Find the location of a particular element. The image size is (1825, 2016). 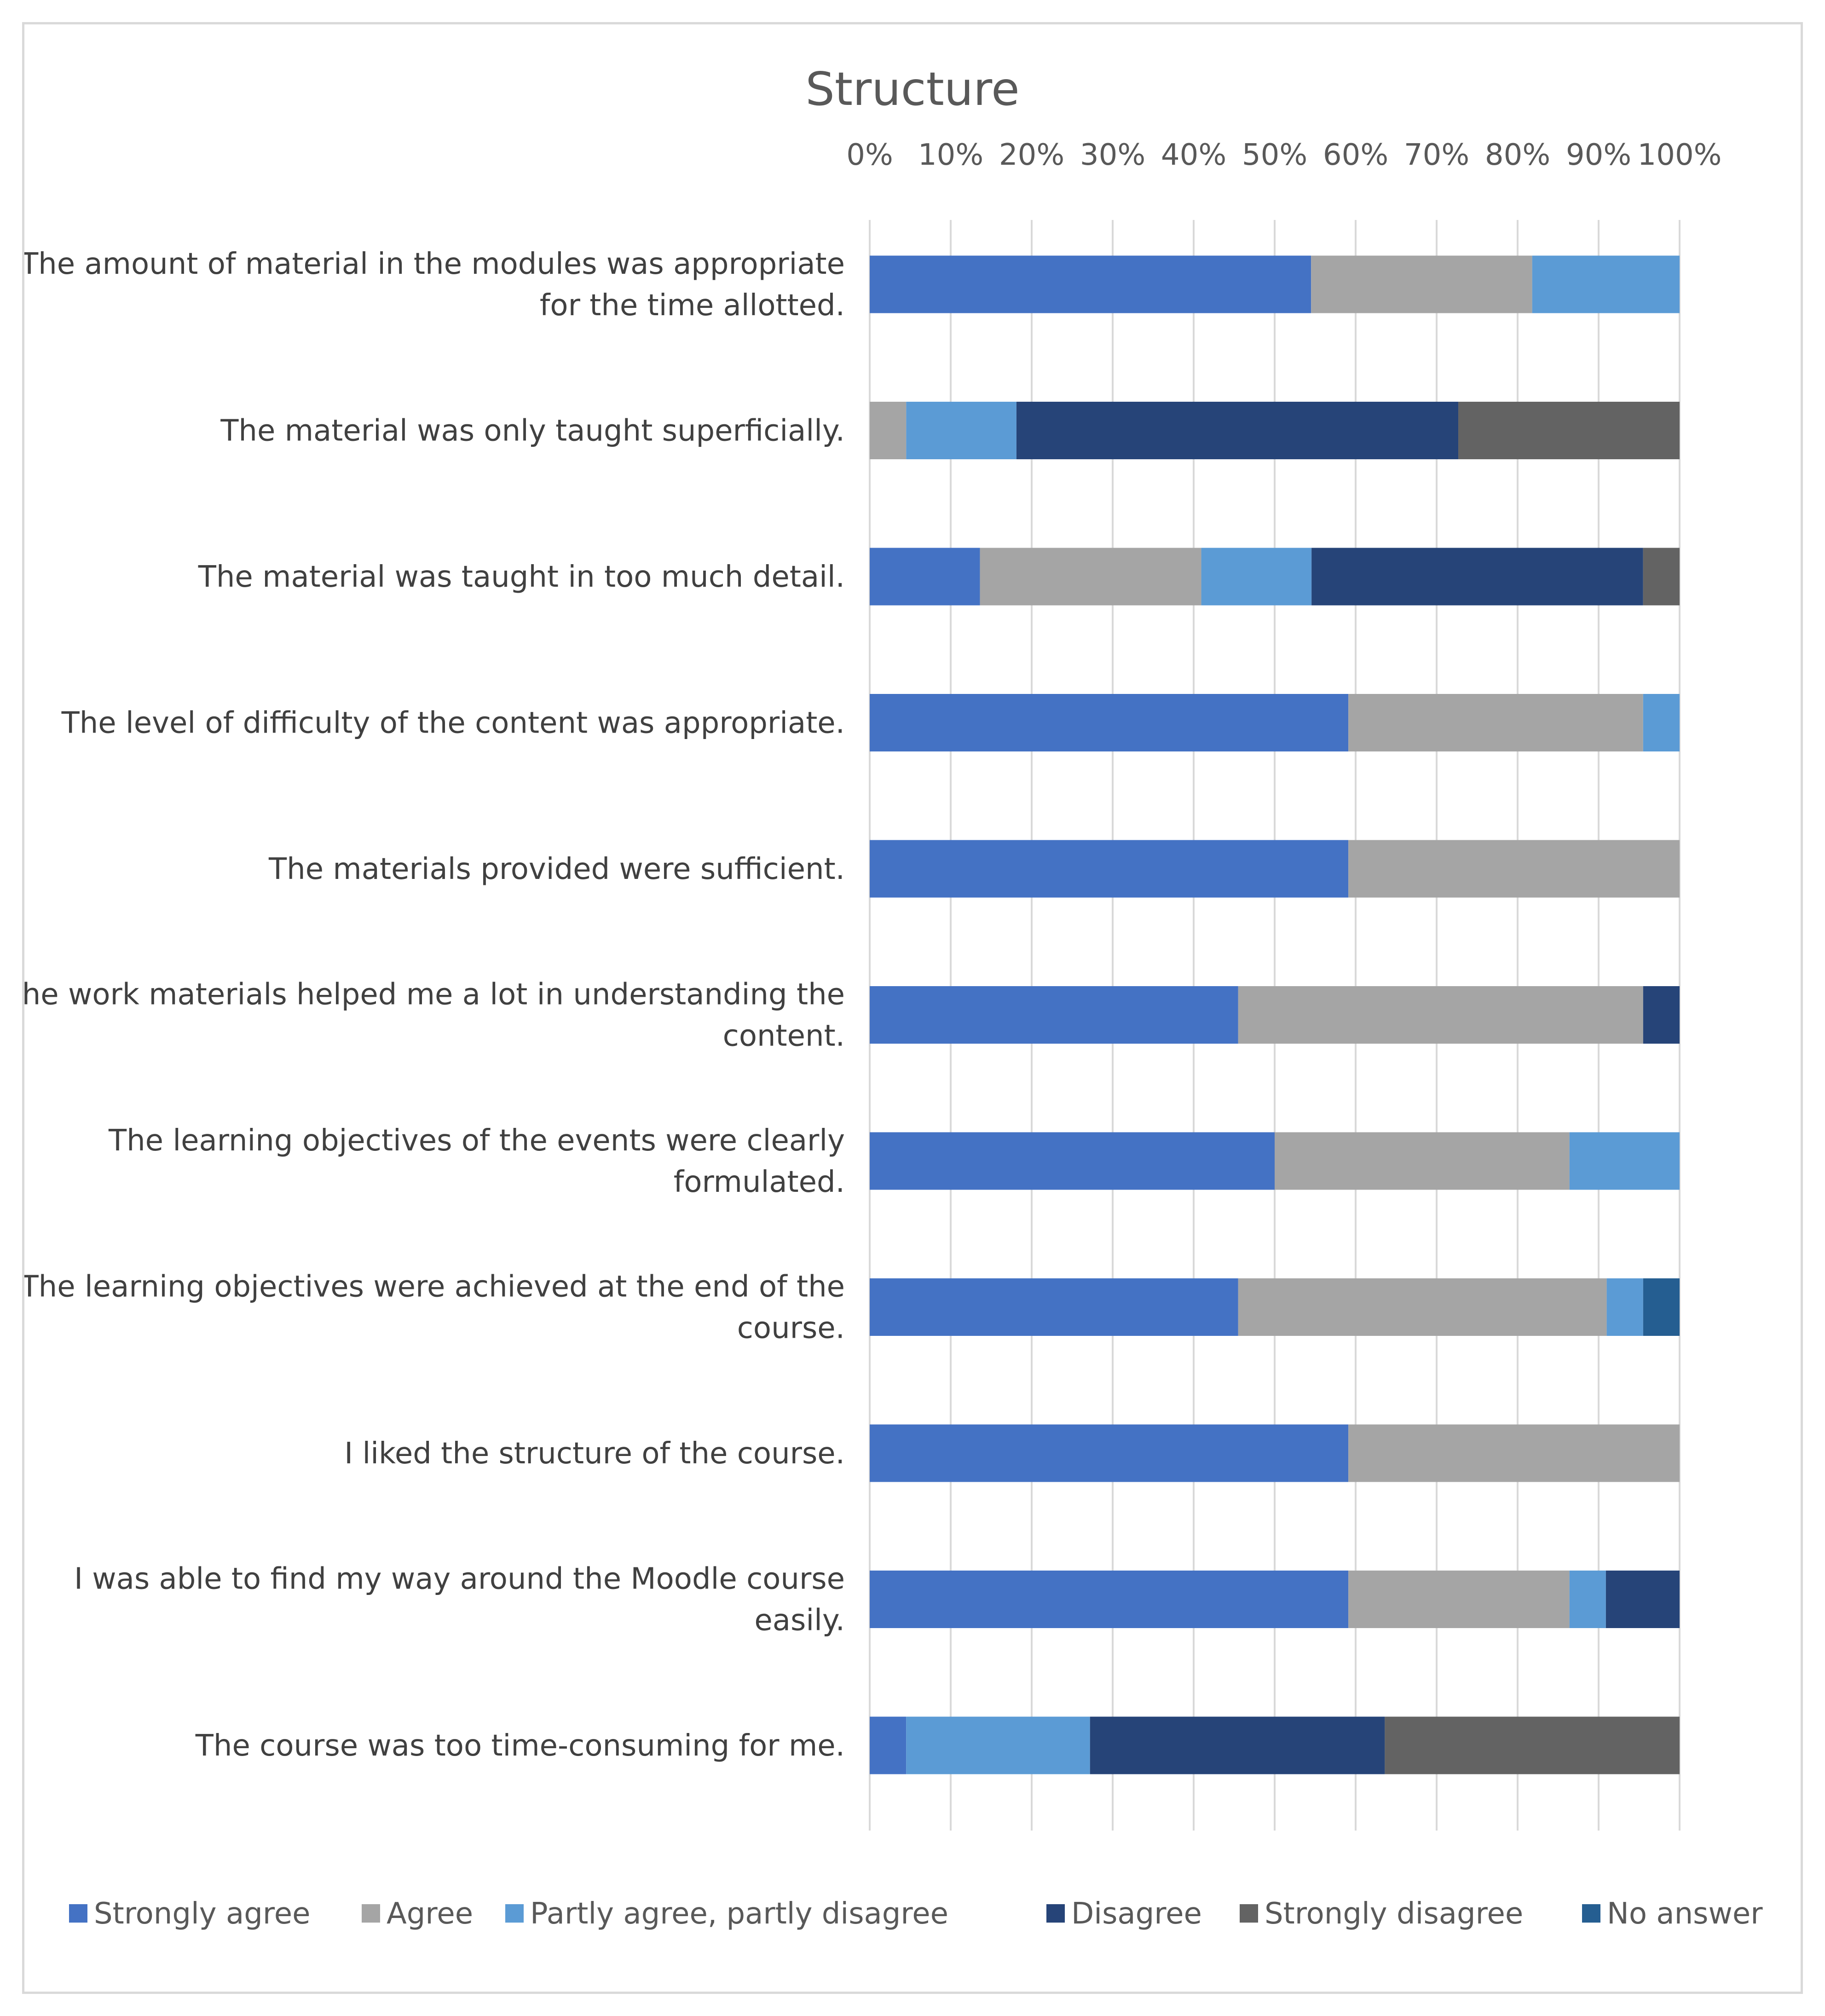

category-label-line: I liked the structure of the course. is located at coordinates (594, 1454).